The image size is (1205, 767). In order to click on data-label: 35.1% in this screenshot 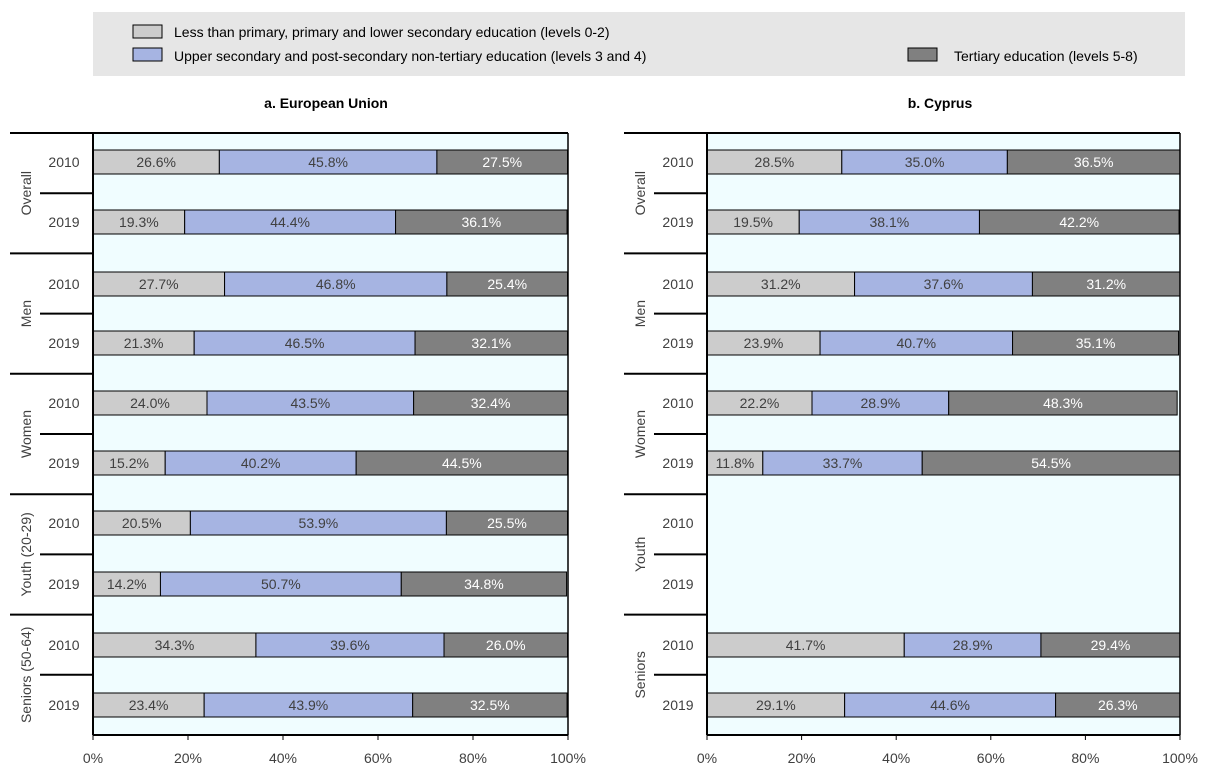, I will do `click(1096, 343)`.